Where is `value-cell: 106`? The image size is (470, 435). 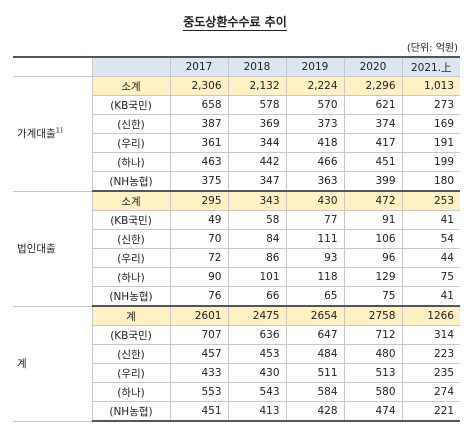
value-cell: 106 is located at coordinates (373, 239).